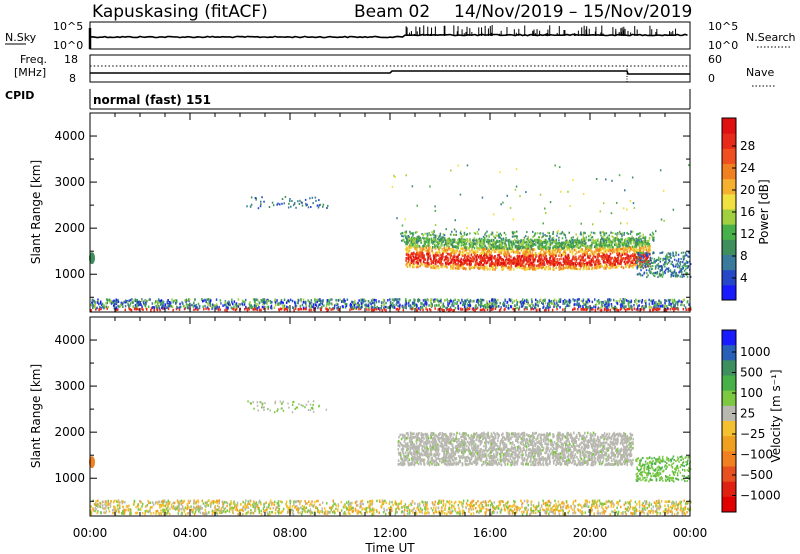  I want to click on freq-panel: Freq. [MHz] 18 8 60 0 Nave CPID, so click(390, 77).